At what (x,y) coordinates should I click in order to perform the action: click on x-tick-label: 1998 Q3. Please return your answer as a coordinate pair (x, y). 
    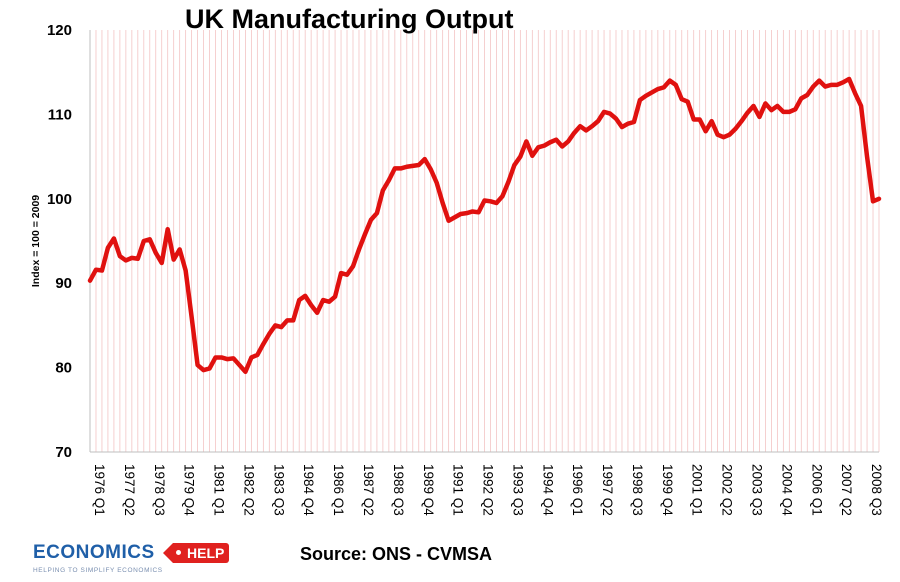
    Looking at the image, I should click on (637, 490).